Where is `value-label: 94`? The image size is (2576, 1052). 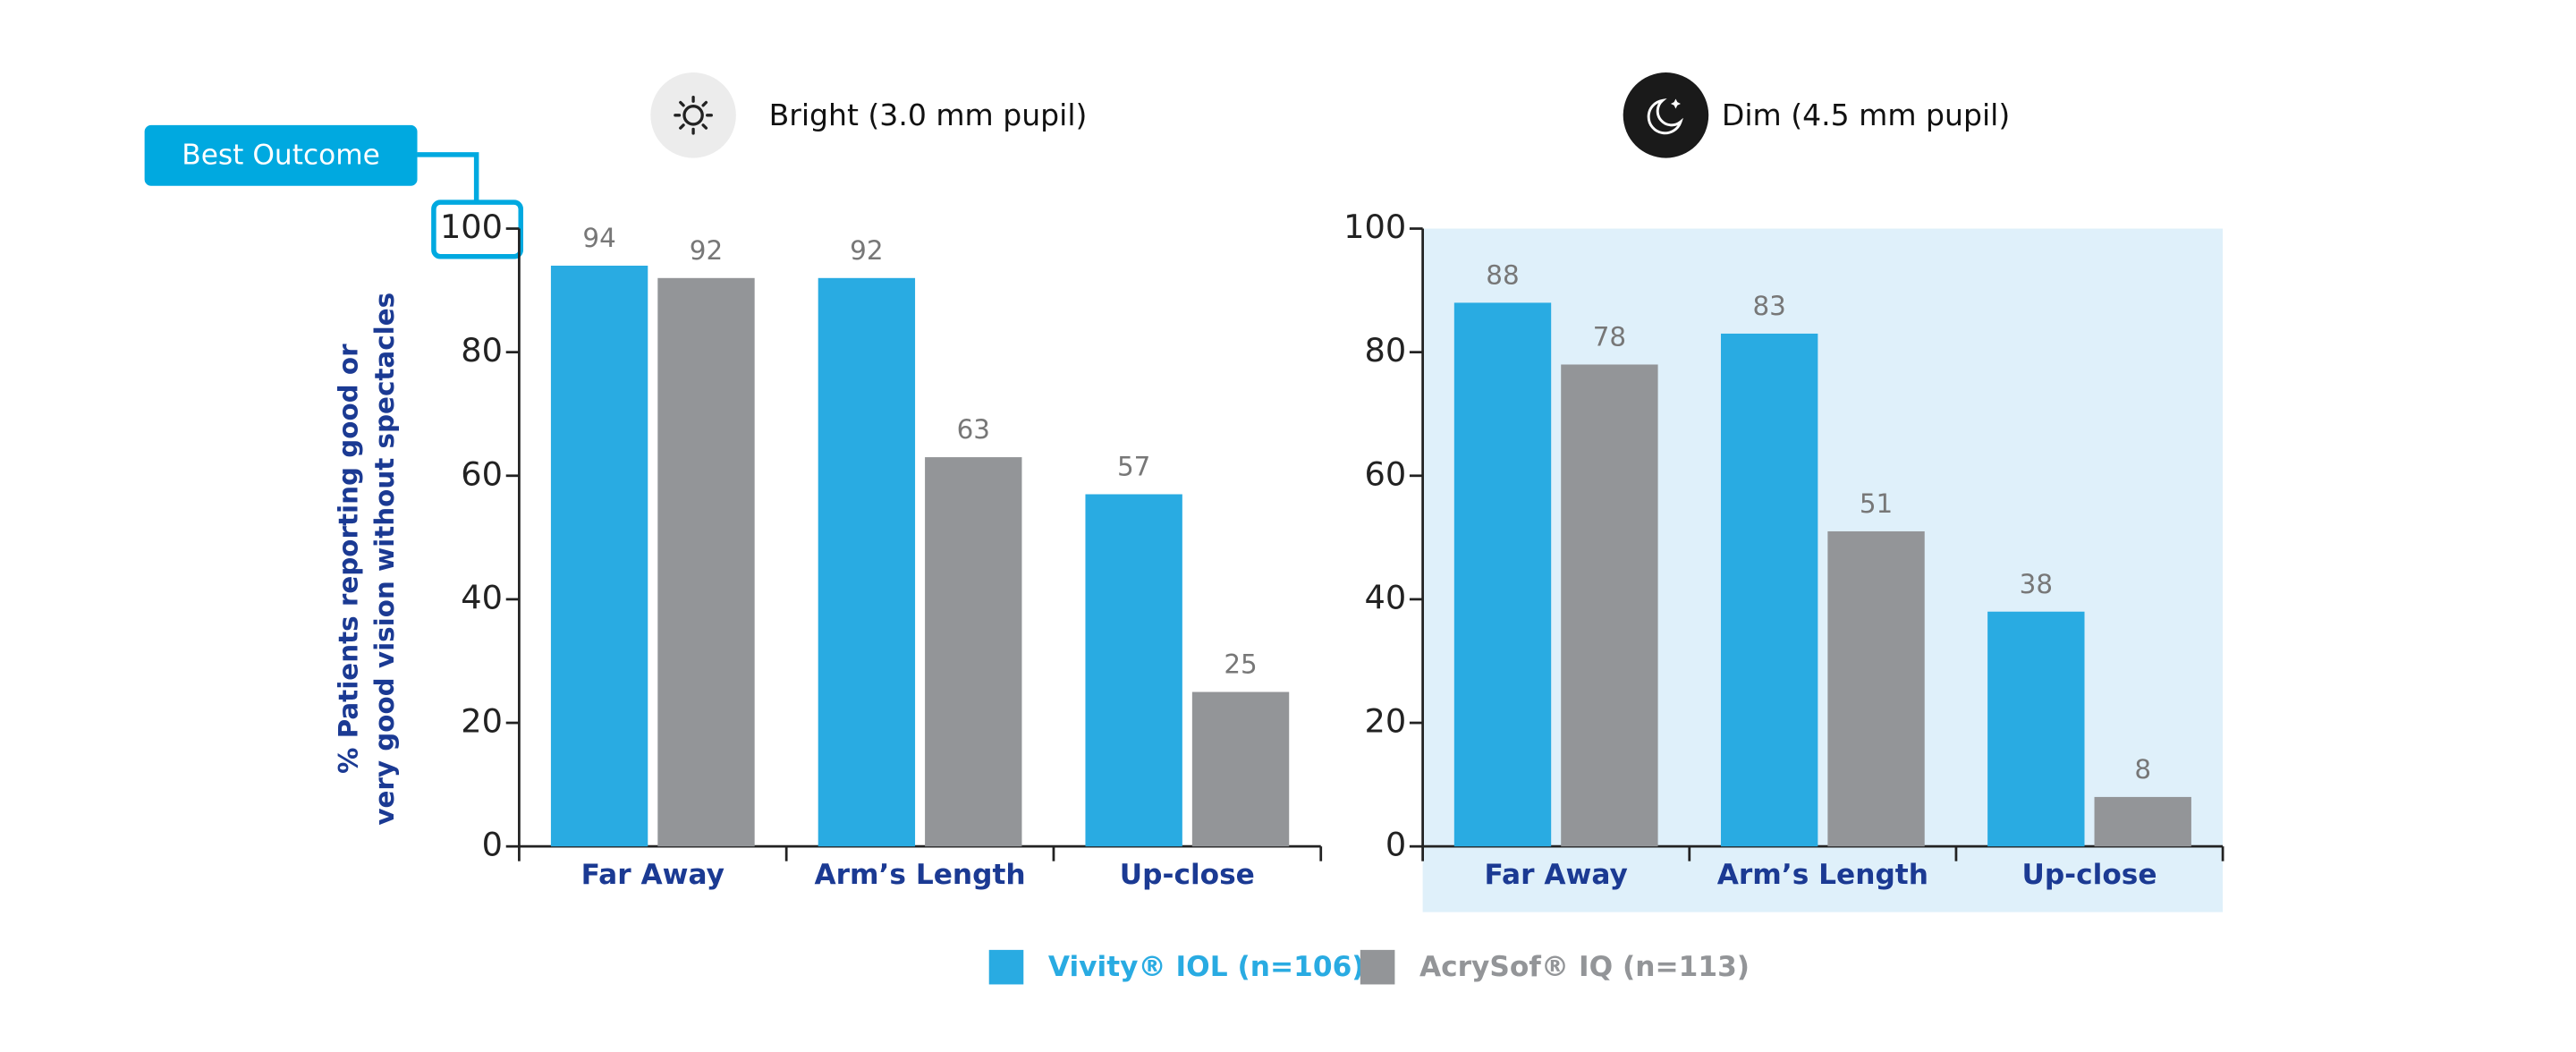
value-label: 94 is located at coordinates (598, 238).